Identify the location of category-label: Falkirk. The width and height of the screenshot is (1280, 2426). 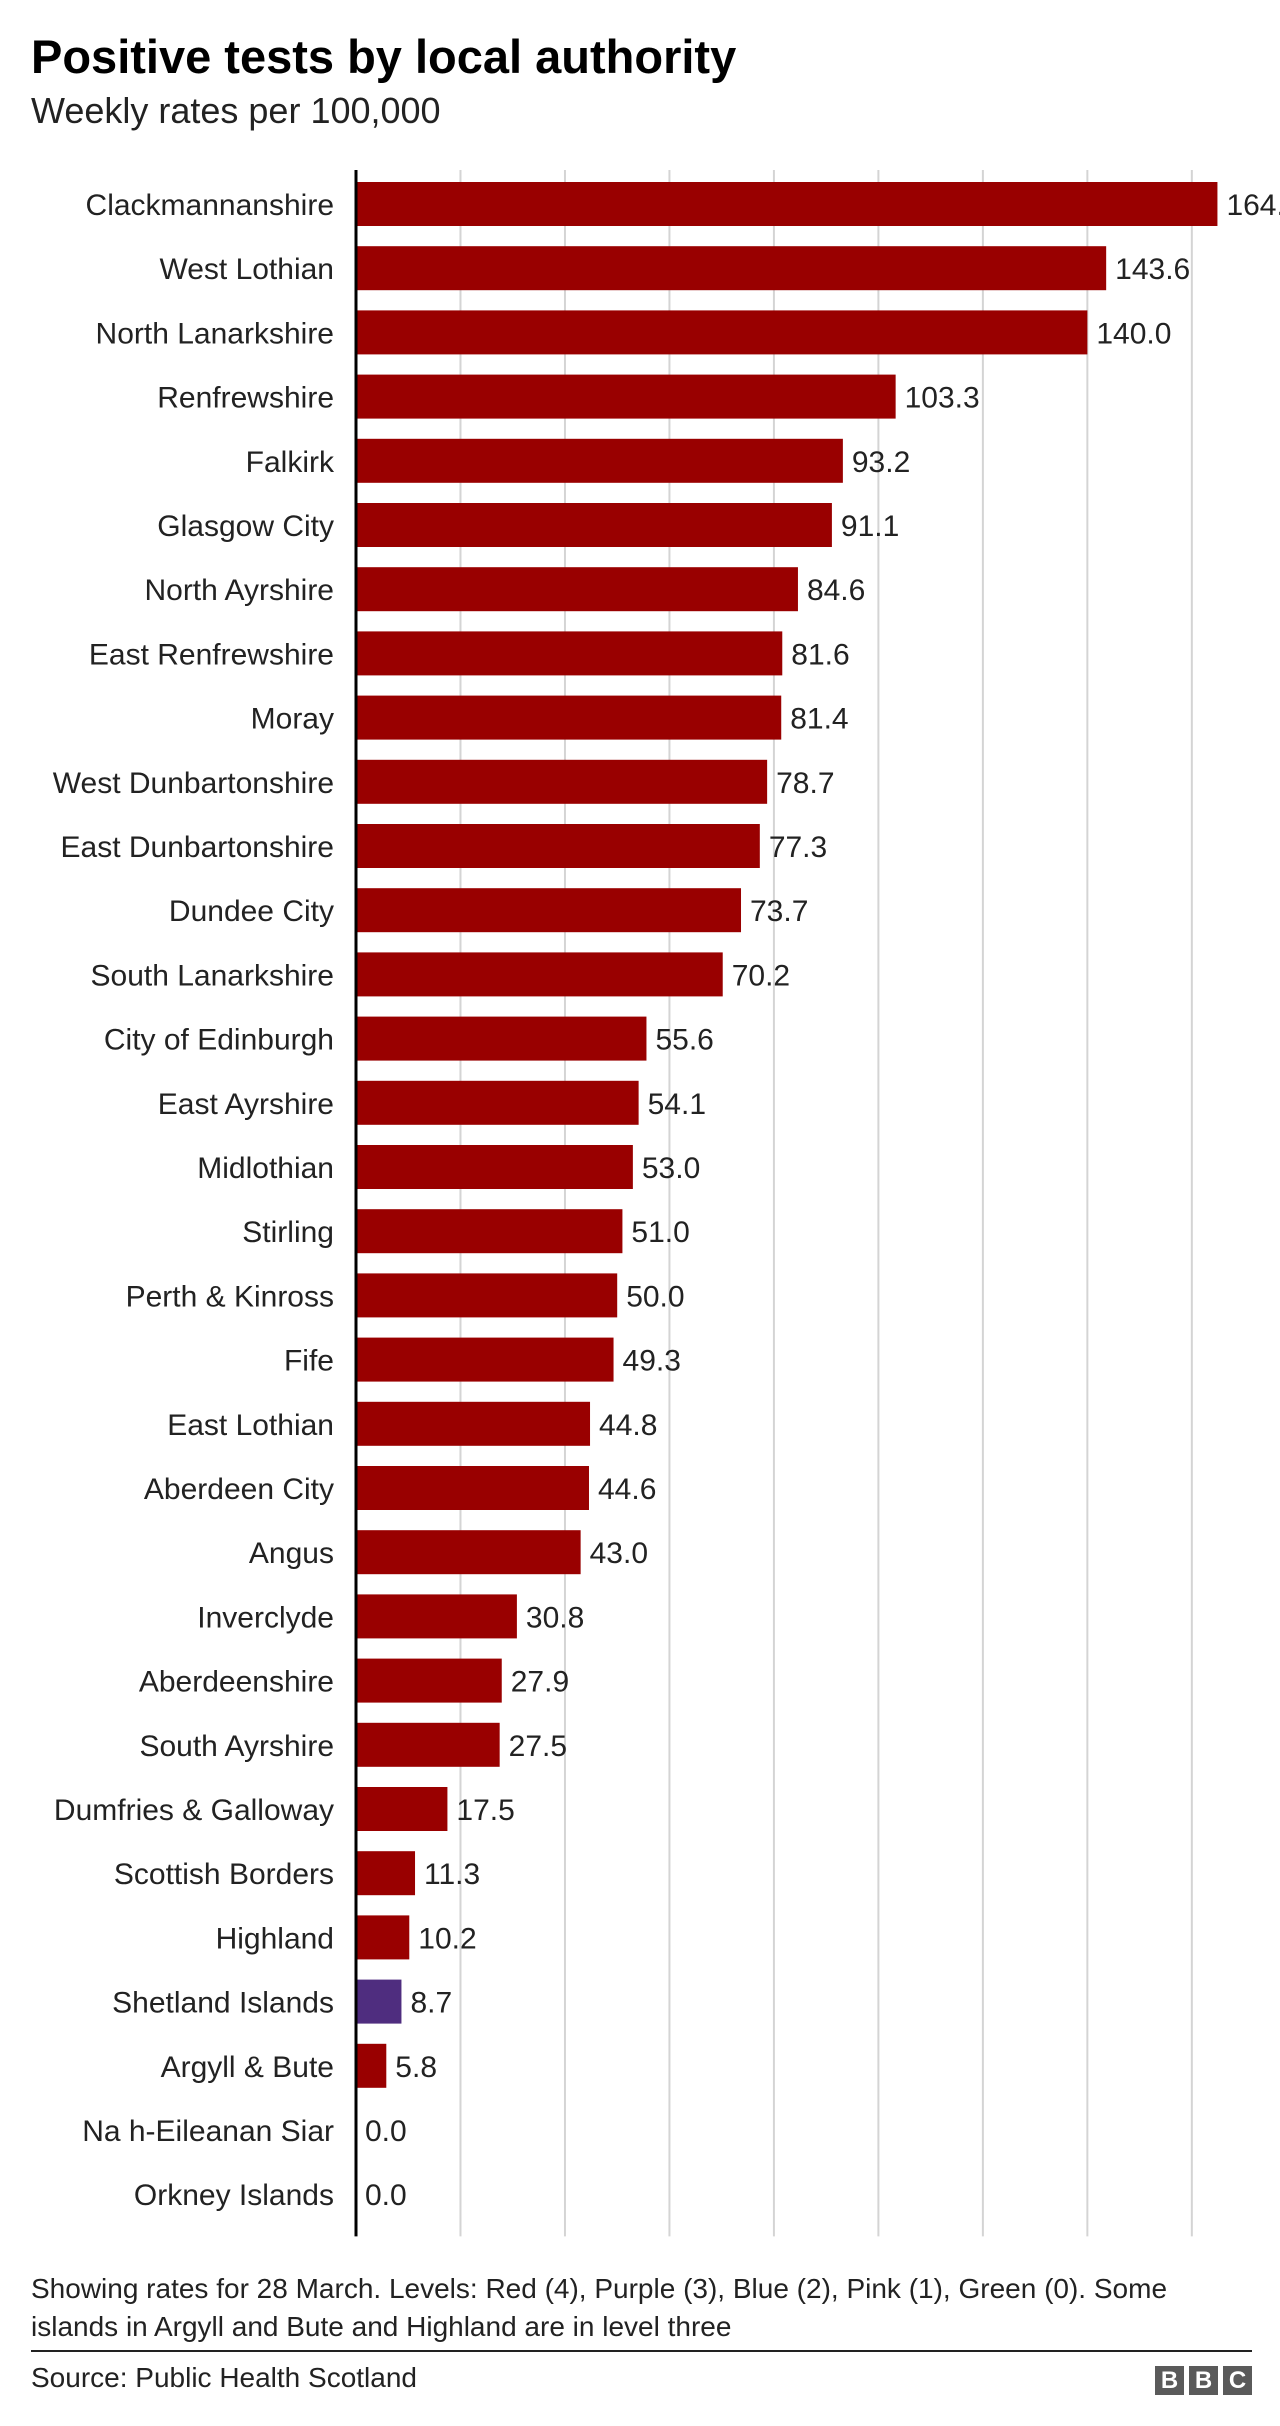
(290, 462).